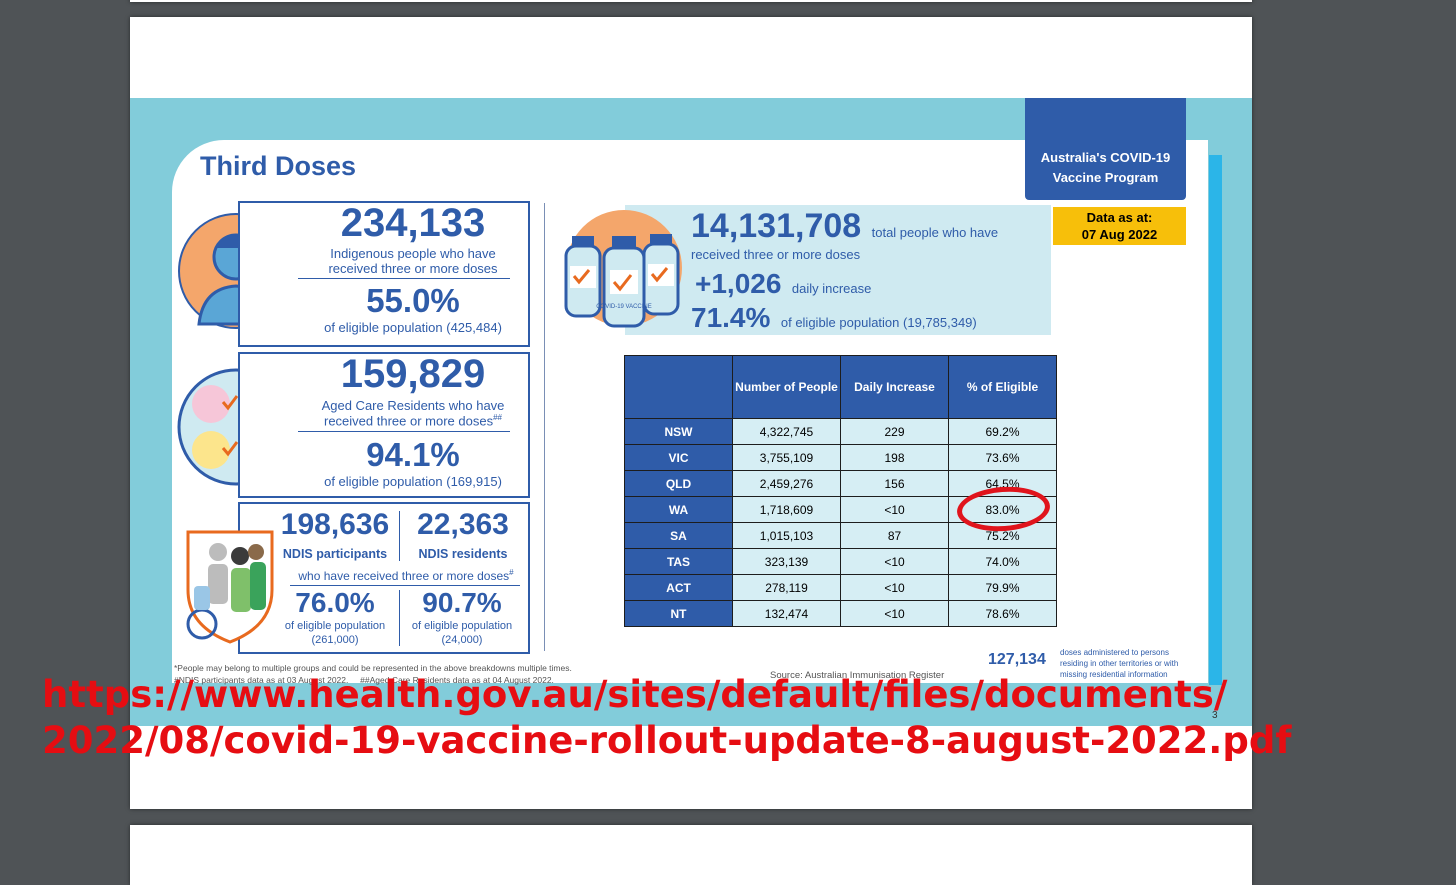 The width and height of the screenshot is (1456, 885). What do you see at coordinates (413, 300) in the screenshot?
I see `indigenous-percent: 55.0%` at bounding box center [413, 300].